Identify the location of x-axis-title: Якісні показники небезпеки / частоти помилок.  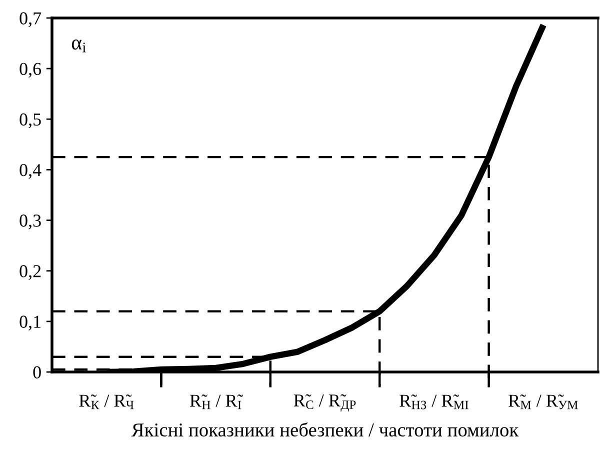
(325, 429).